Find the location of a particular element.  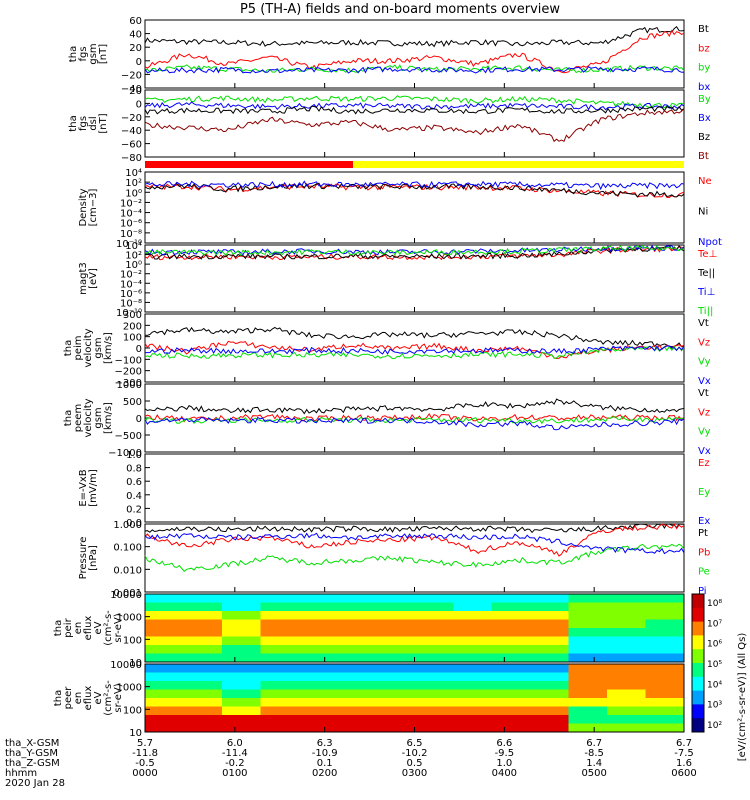

y-axis-label-line: velocity is located at coordinates (88, 347).